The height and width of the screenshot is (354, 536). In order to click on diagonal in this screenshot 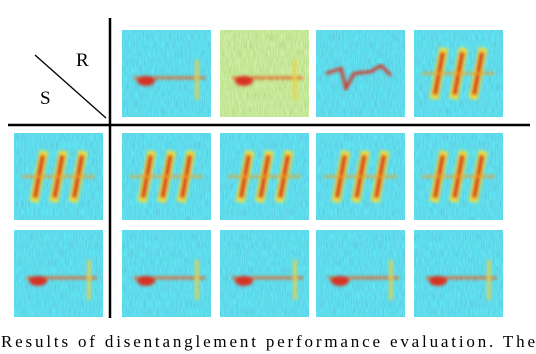, I will do `click(70, 86)`.